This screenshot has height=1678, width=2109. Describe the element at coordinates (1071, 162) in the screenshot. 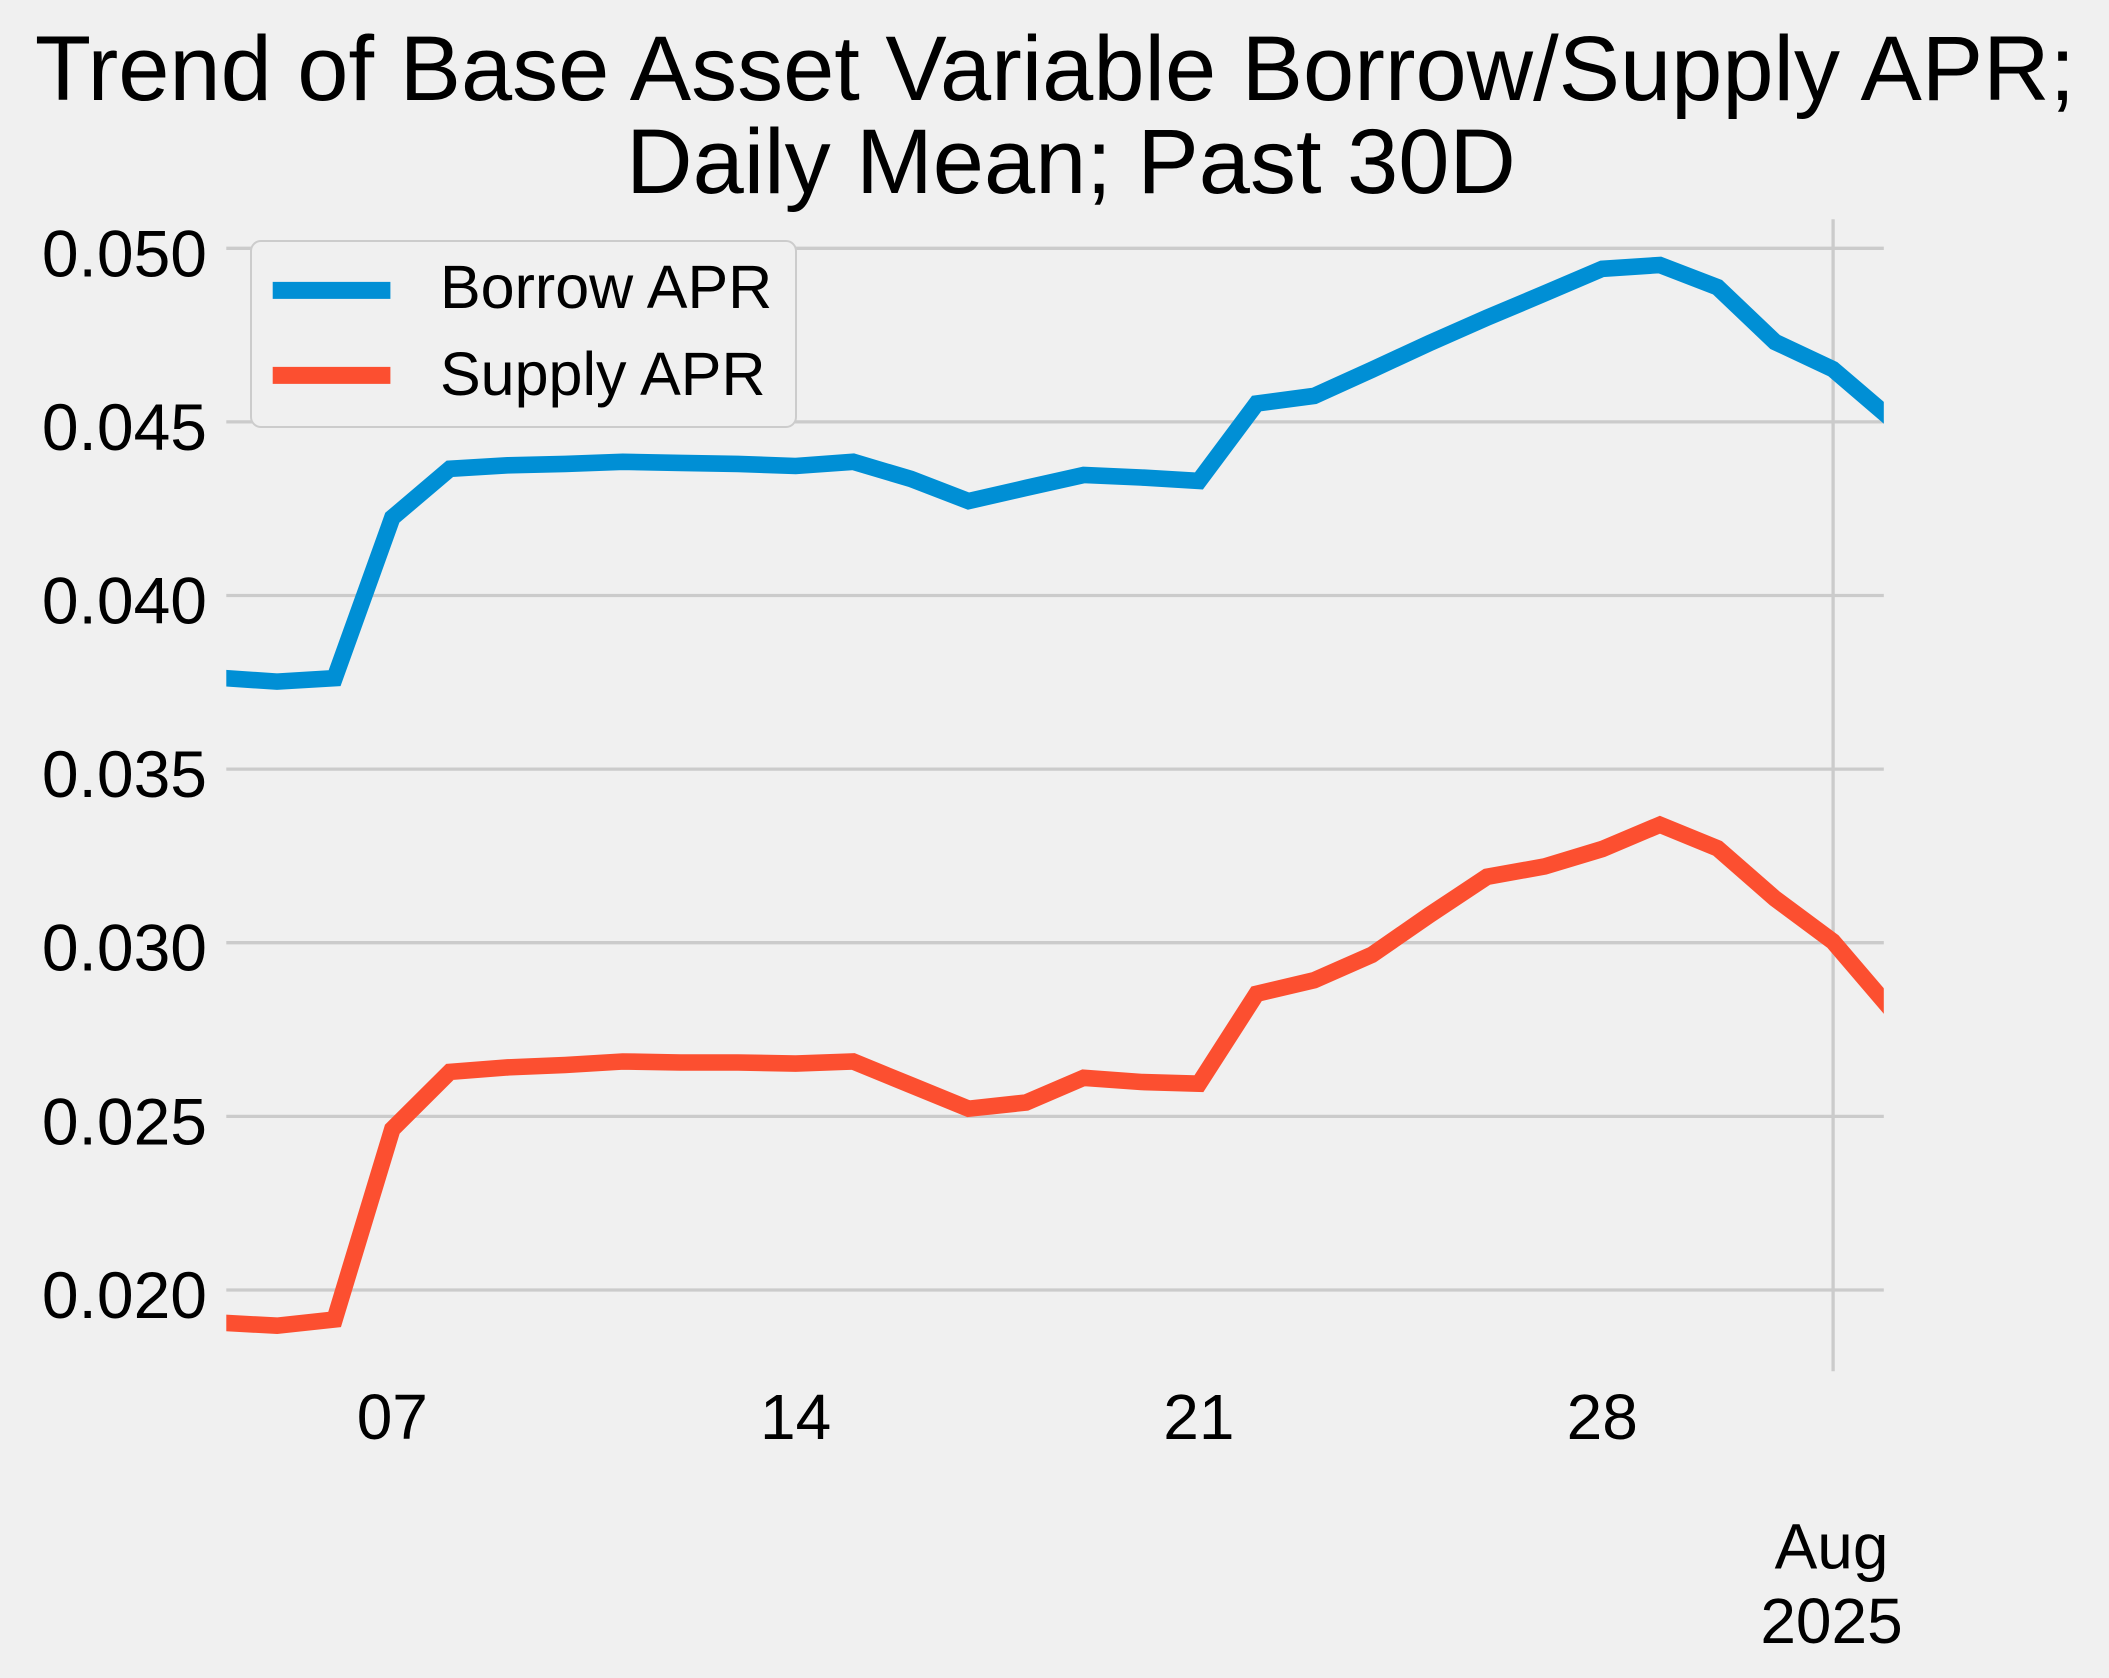

I see `svg-text: Daily Mean; Past 30D` at that location.